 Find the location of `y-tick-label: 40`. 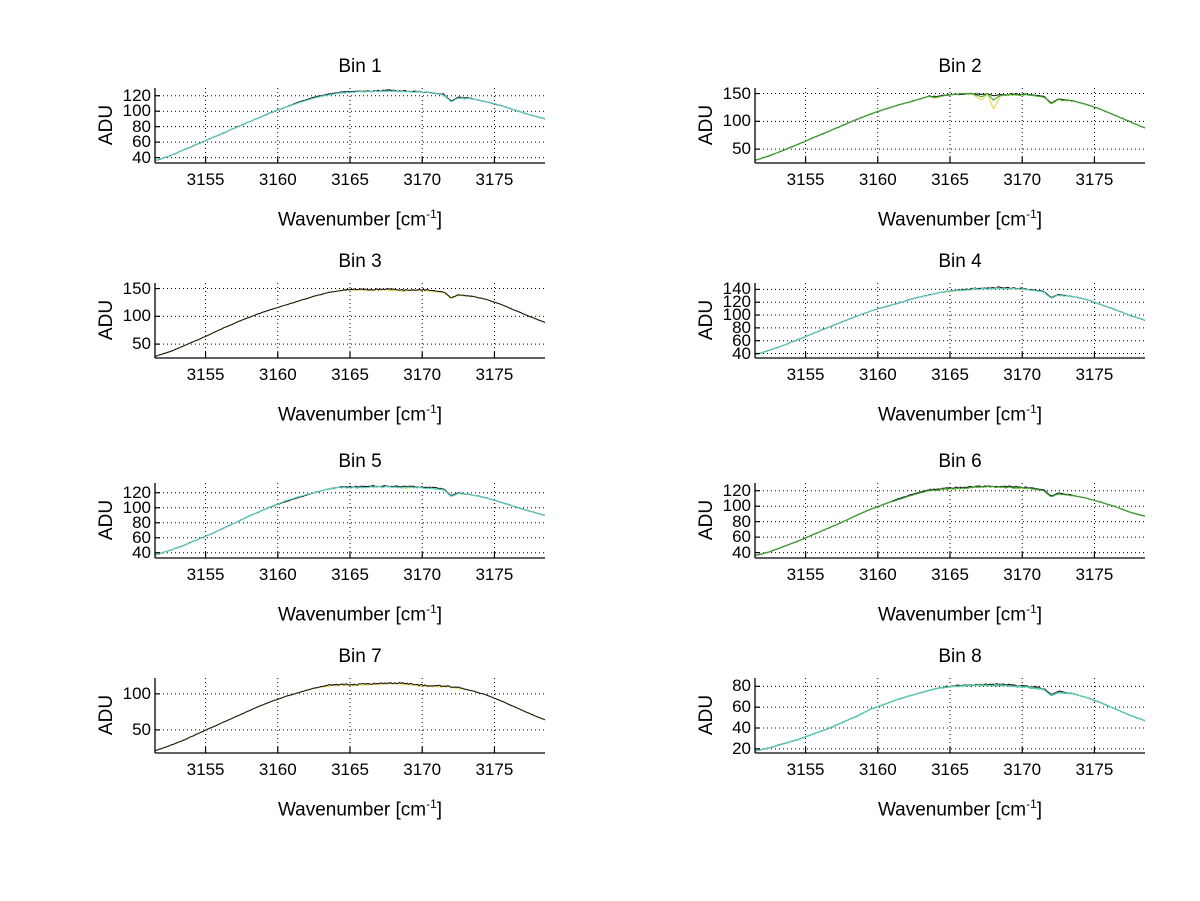

y-tick-label: 40 is located at coordinates (741, 552).